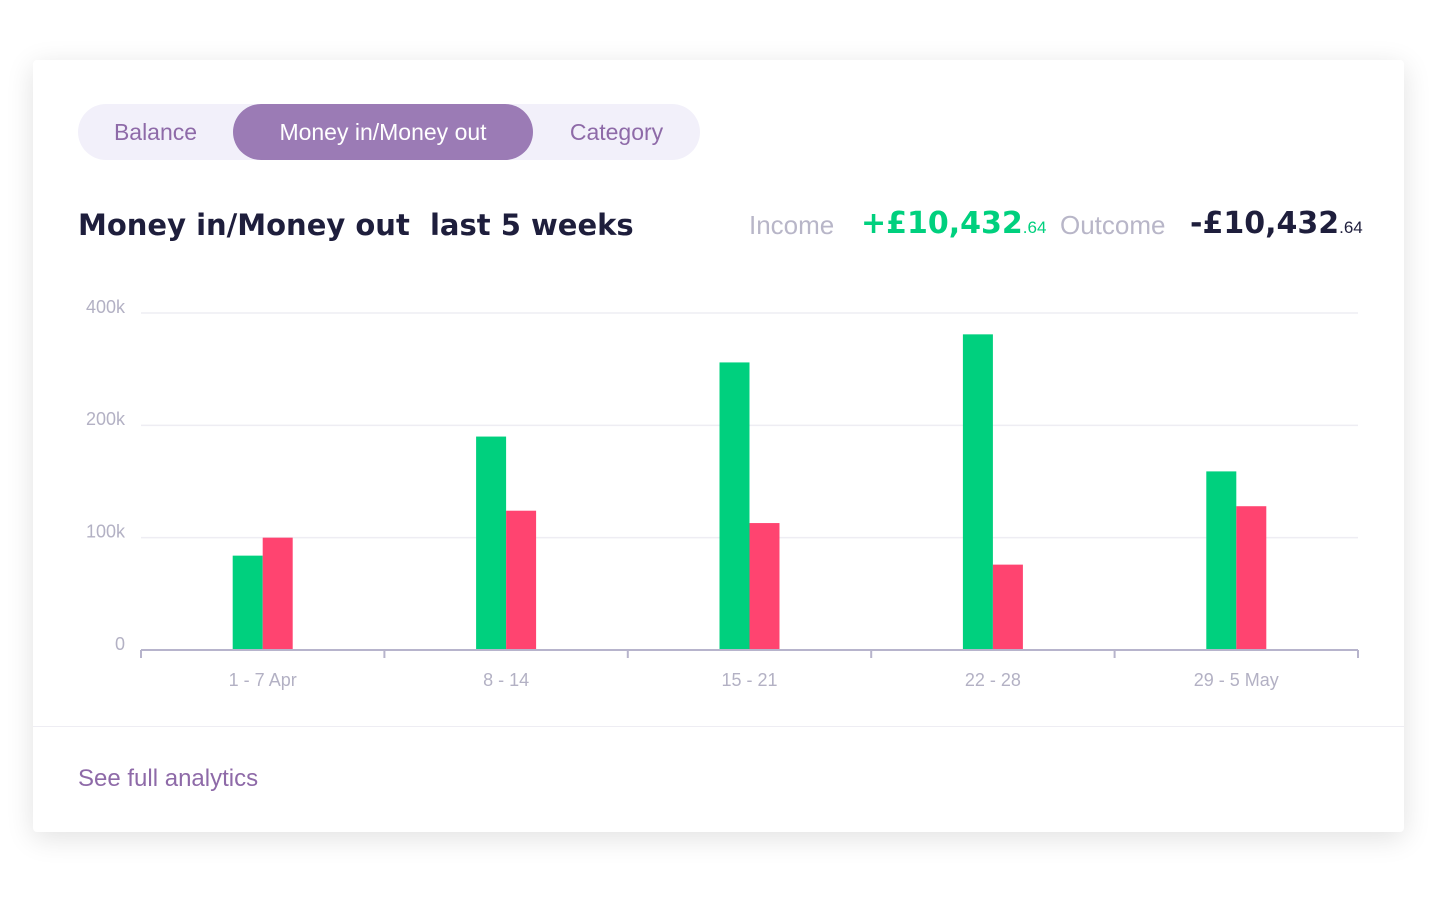 The height and width of the screenshot is (900, 1440). Describe the element at coordinates (106, 531) in the screenshot. I see `y-tick-label: 100k` at that location.